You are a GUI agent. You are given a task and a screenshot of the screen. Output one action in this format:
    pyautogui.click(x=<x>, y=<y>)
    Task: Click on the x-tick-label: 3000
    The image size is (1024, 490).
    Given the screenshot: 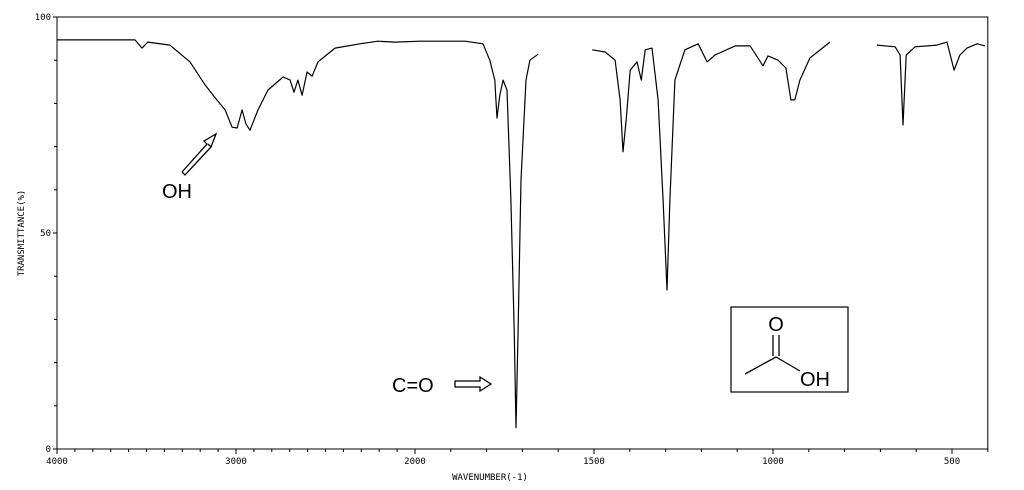 What is the action you would take?
    pyautogui.click(x=236, y=462)
    